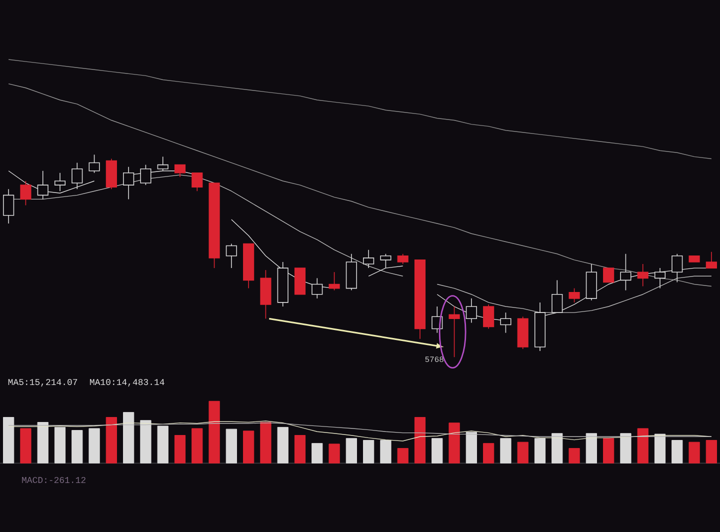 Image resolution: width=720 pixels, height=532 pixels. I want to click on text: MA5:15,214.07, so click(43, 382).